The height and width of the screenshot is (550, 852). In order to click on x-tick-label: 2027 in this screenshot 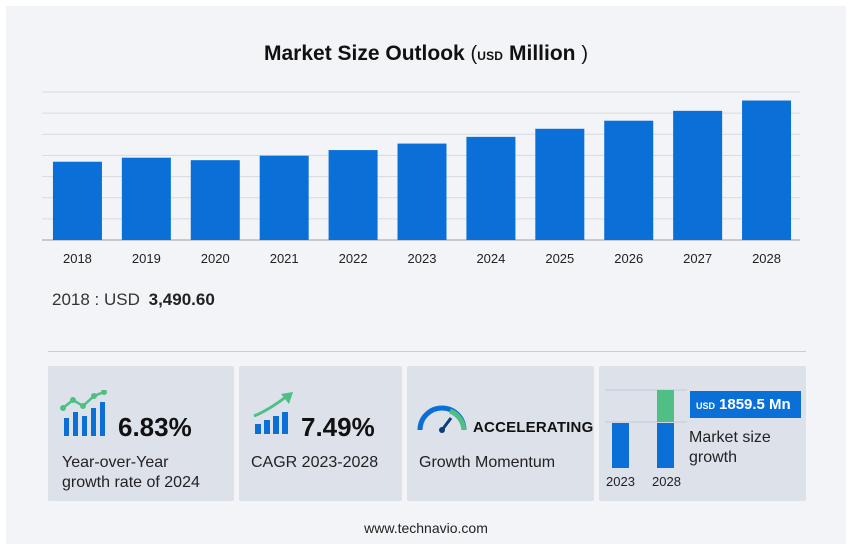, I will do `click(697, 258)`.